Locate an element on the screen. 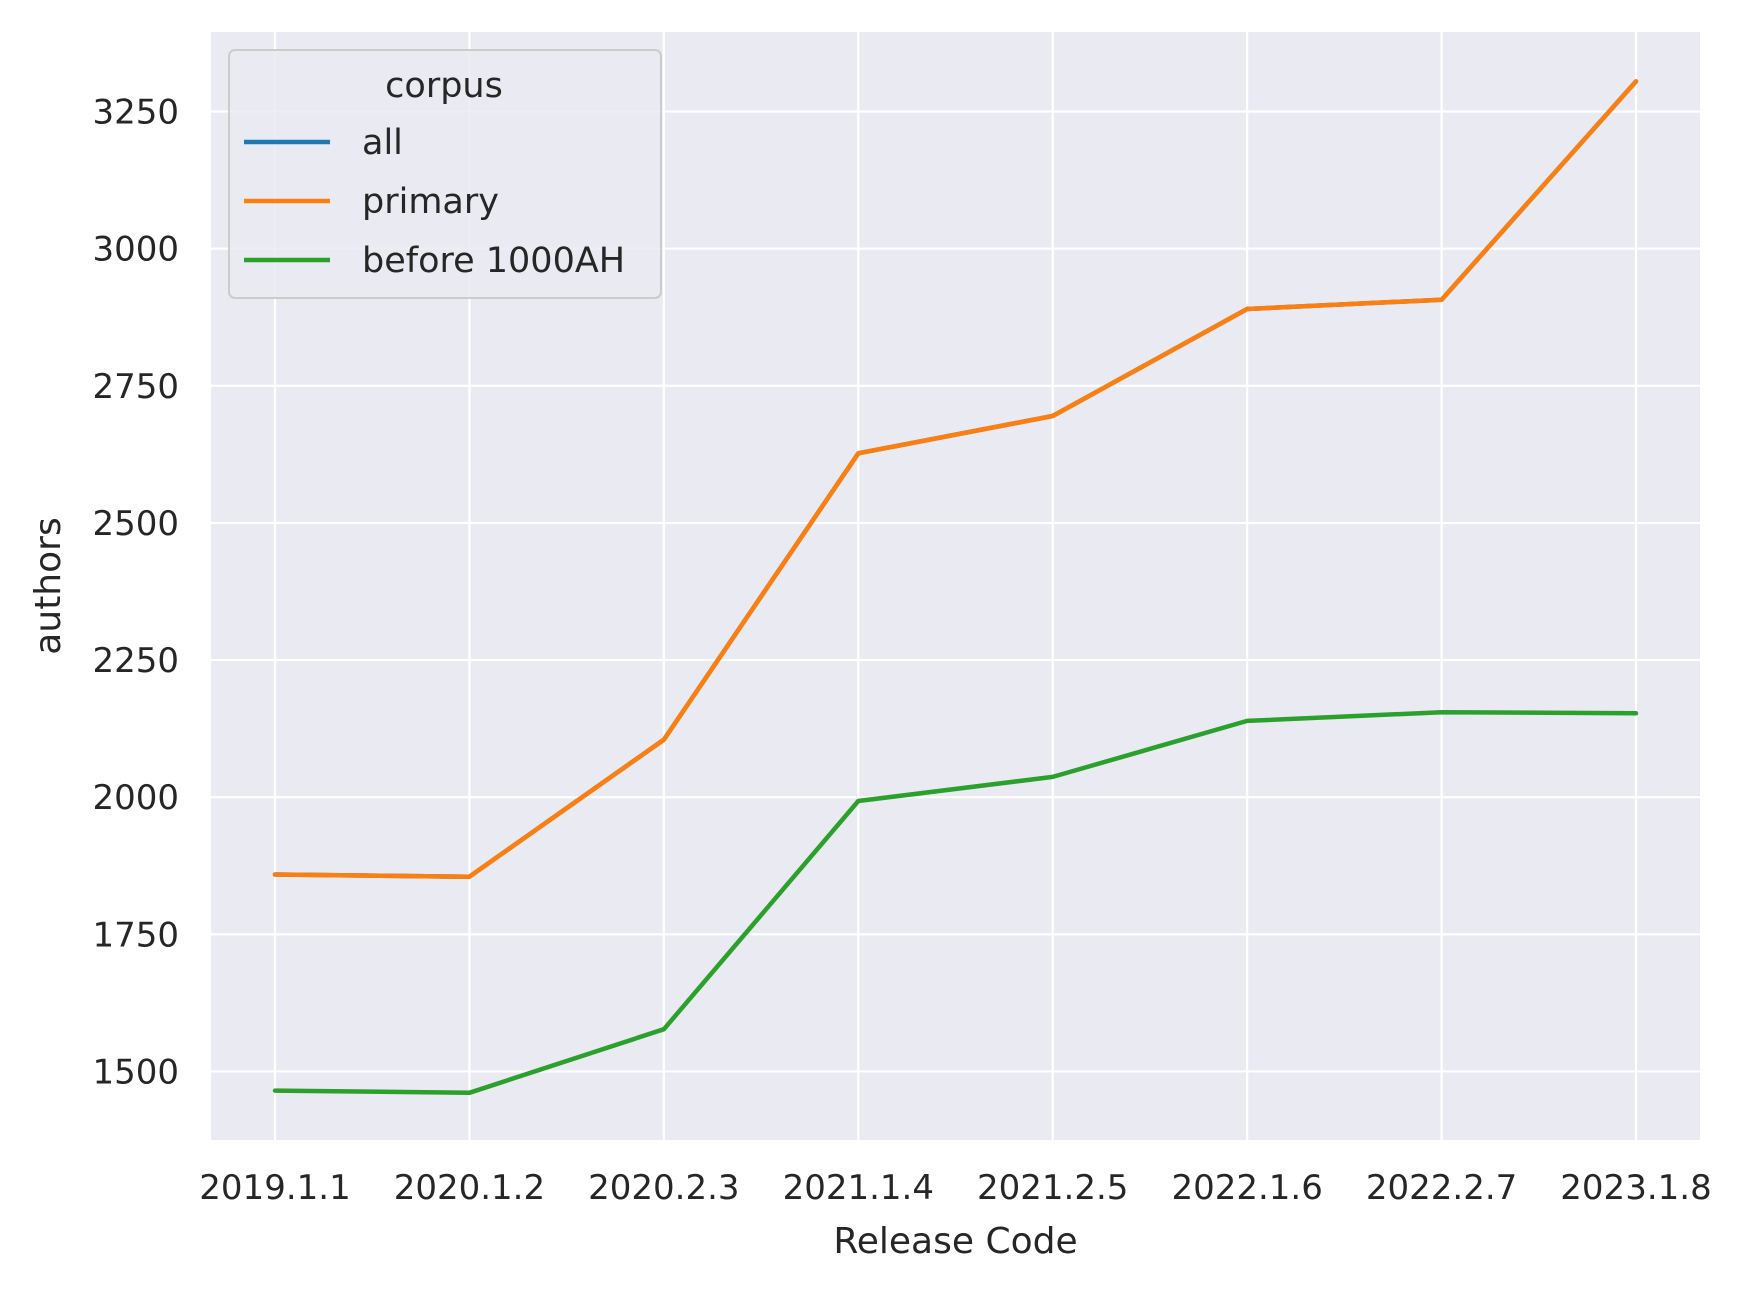  y-tick-label: 2750 is located at coordinates (135, 387).